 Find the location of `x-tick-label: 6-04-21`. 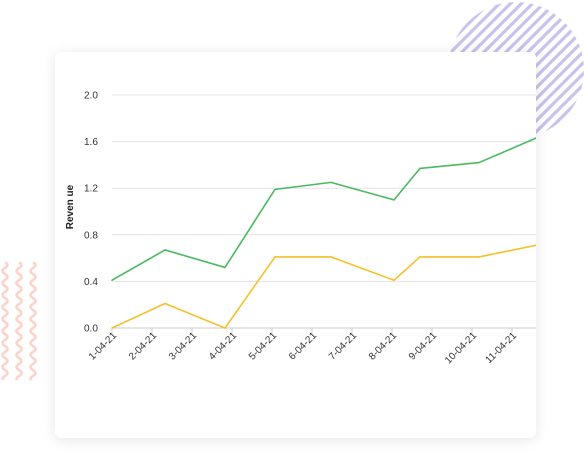

x-tick-label: 6-04-21 is located at coordinates (303, 346).